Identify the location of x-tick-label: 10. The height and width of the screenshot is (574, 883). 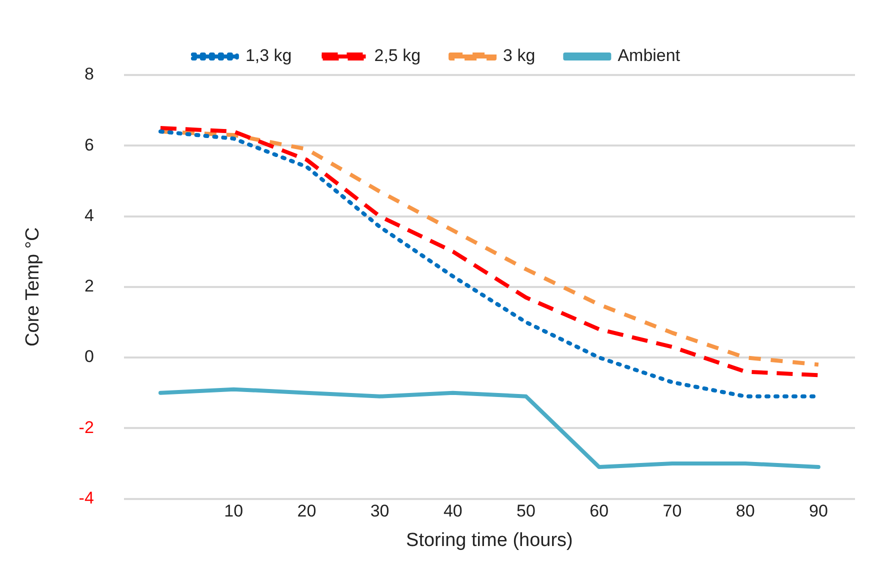
(234, 511).